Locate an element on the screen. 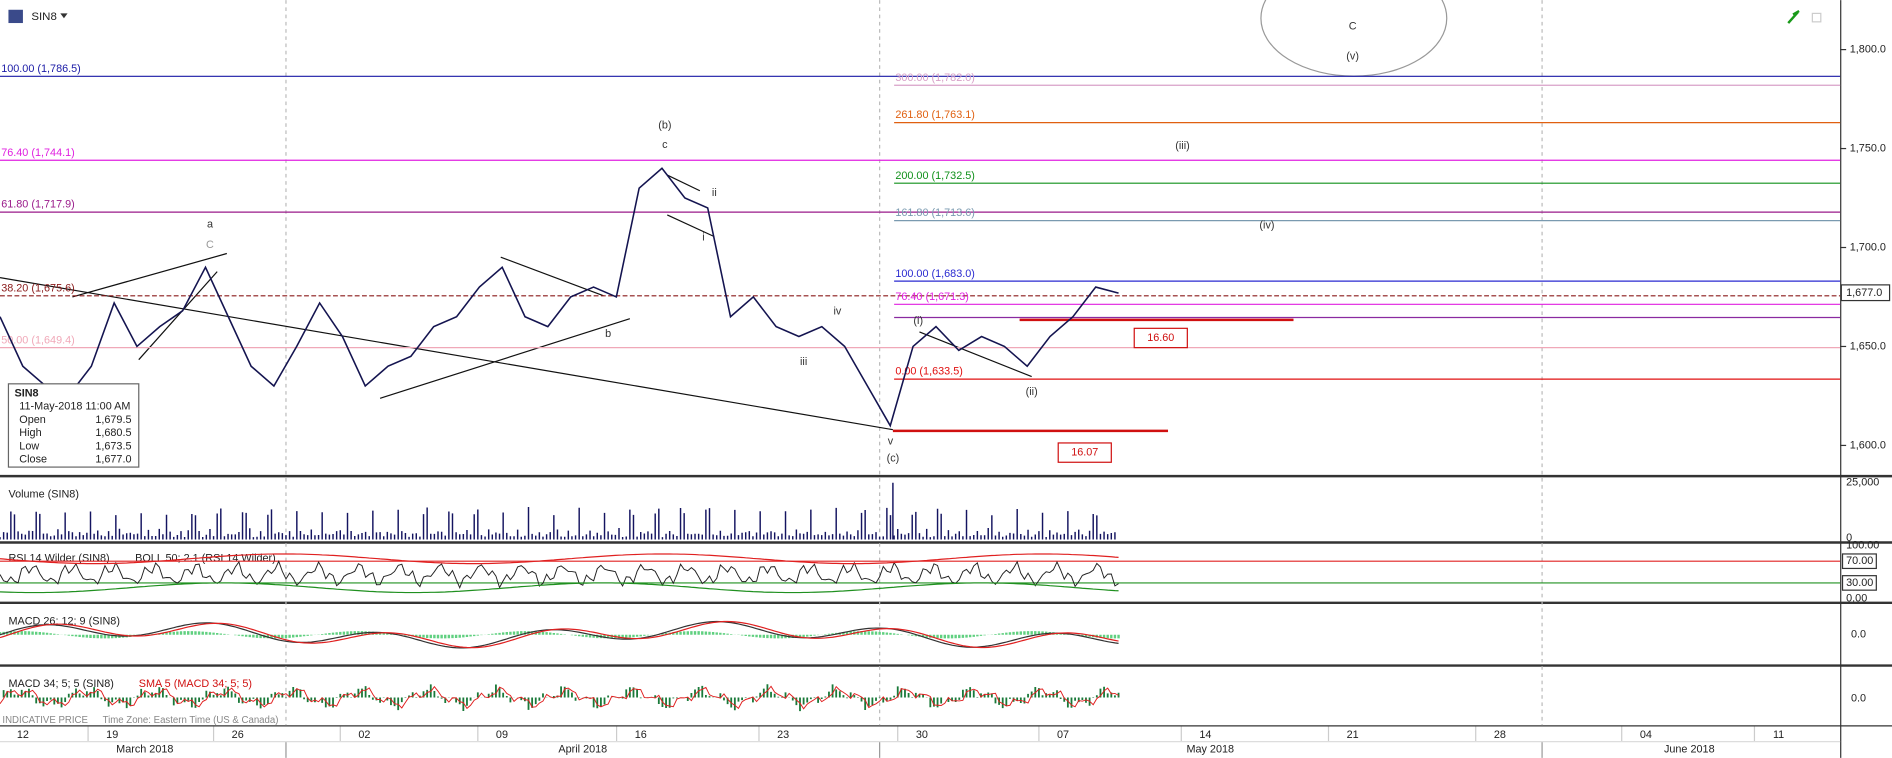 The width and height of the screenshot is (1892, 758). month-separators is located at coordinates (920, 749).